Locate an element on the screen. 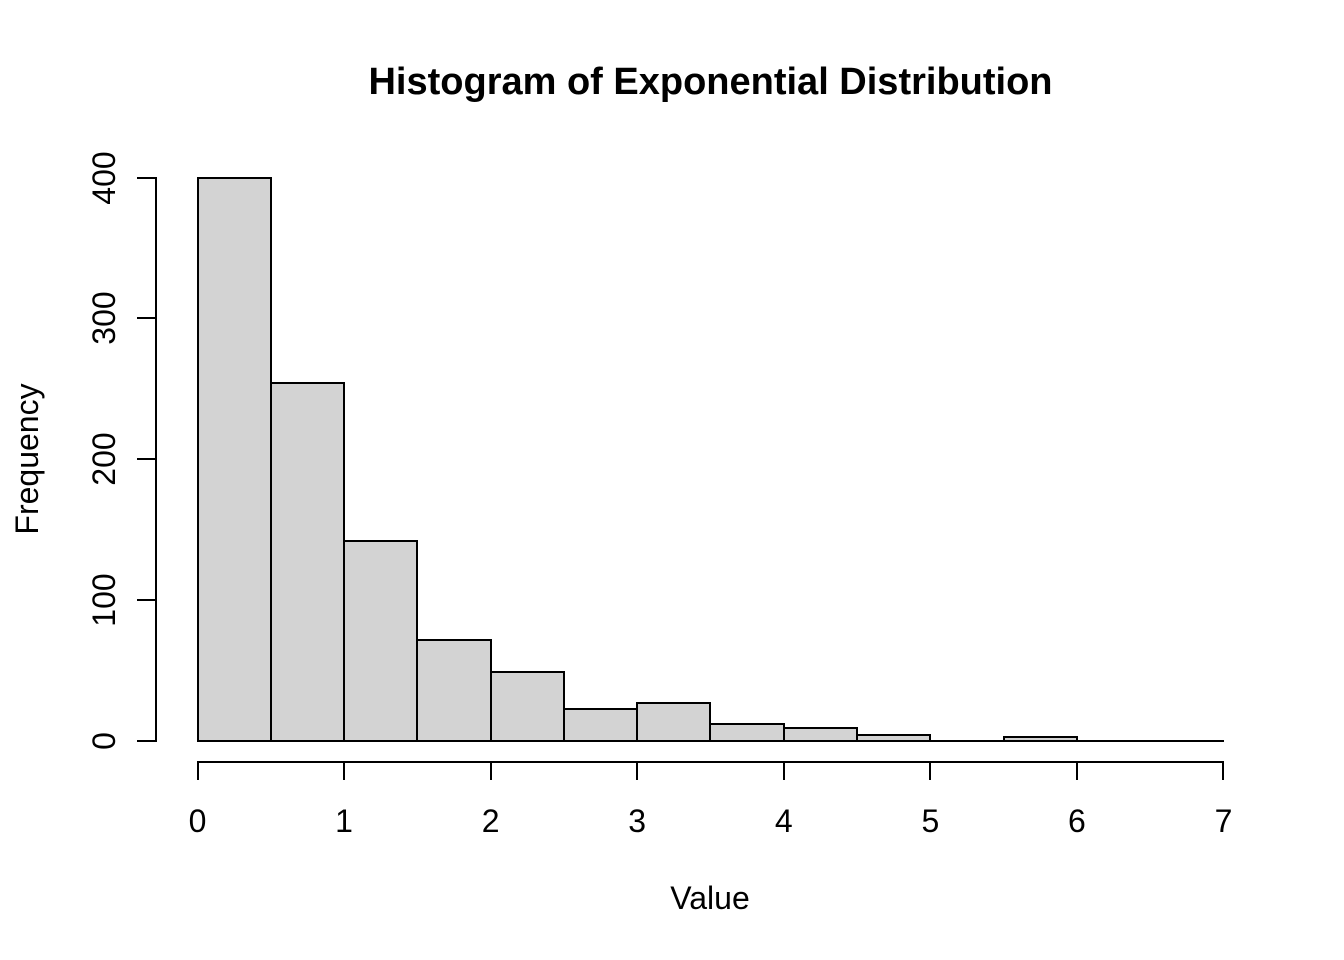 The width and height of the screenshot is (1344, 960). chart-title: Histogram of Exponential Distribution is located at coordinates (710, 82).